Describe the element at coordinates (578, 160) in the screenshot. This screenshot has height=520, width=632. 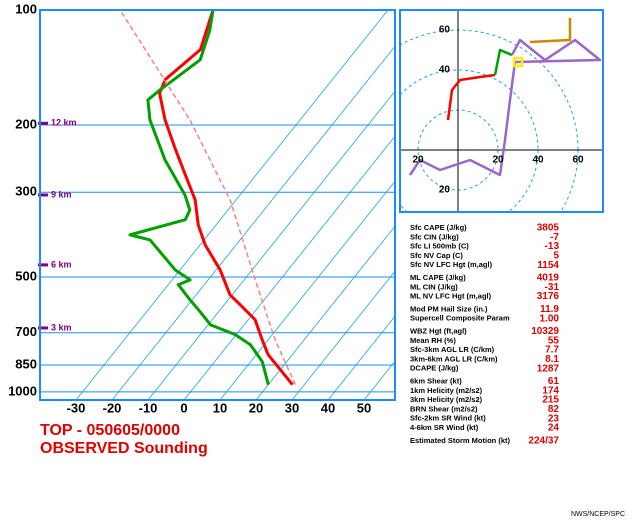
I see `hodo-x-label: 60` at that location.